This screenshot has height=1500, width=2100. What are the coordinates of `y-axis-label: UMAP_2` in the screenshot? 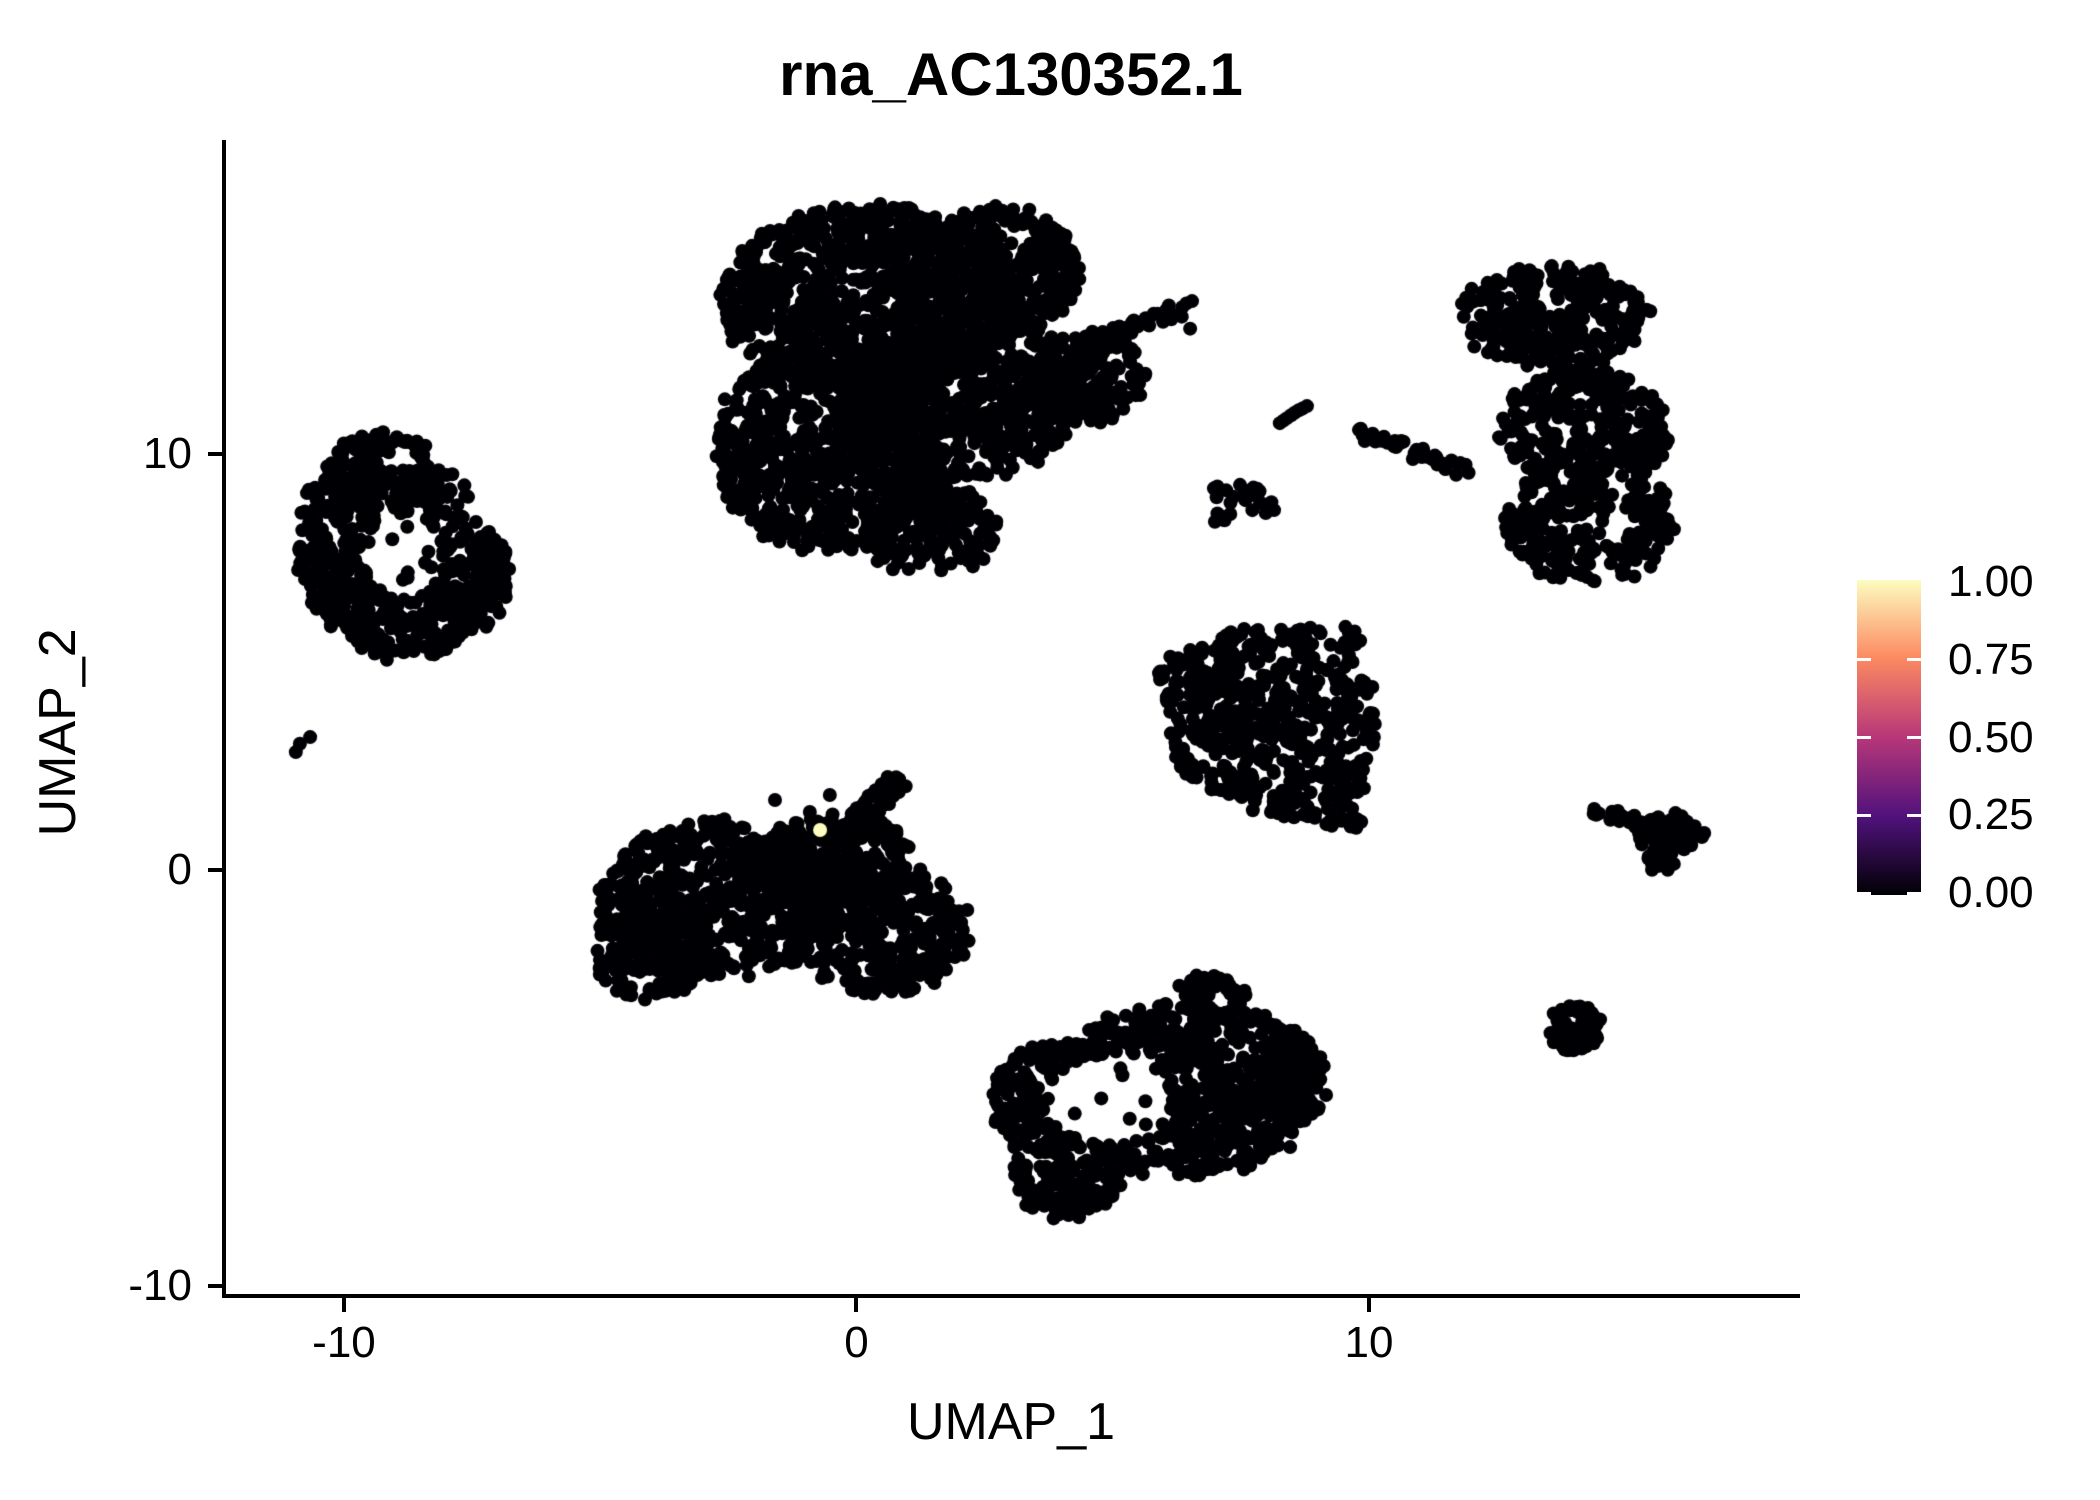 It's located at (58, 732).